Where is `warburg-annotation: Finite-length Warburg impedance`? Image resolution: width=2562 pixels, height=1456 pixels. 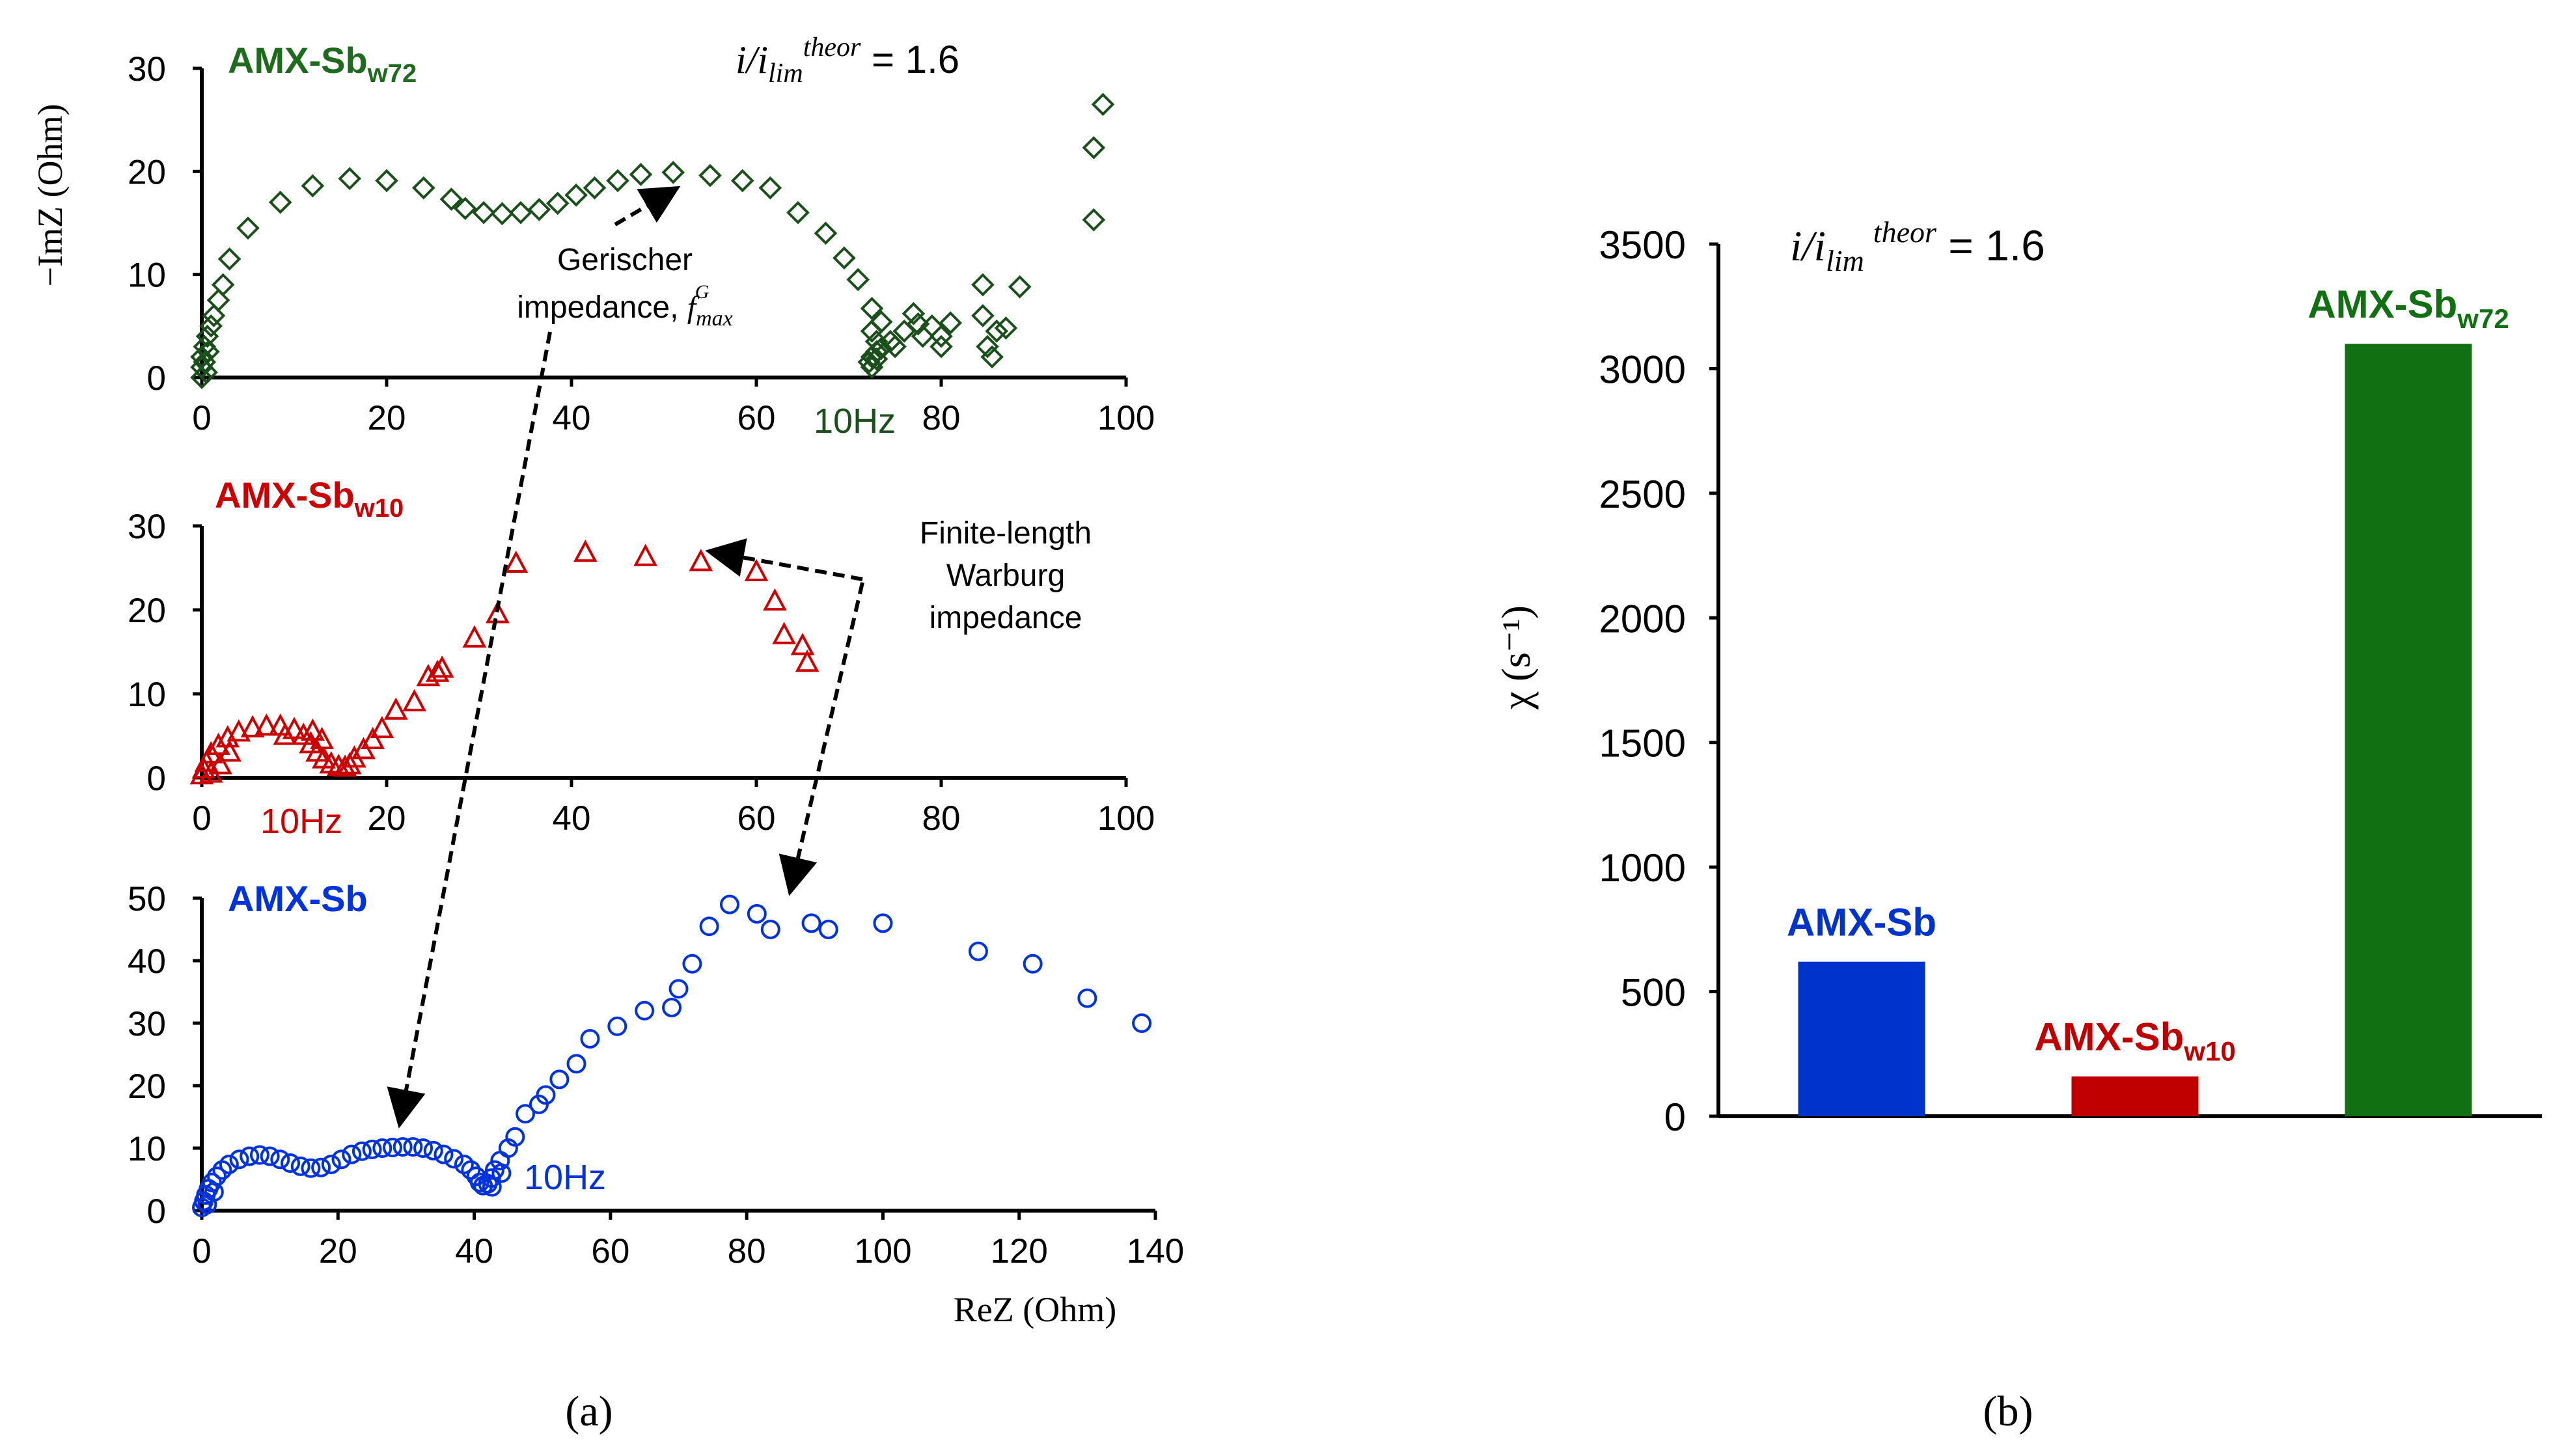
warburg-annotation: Finite-length Warburg impedance is located at coordinates (898, 706).